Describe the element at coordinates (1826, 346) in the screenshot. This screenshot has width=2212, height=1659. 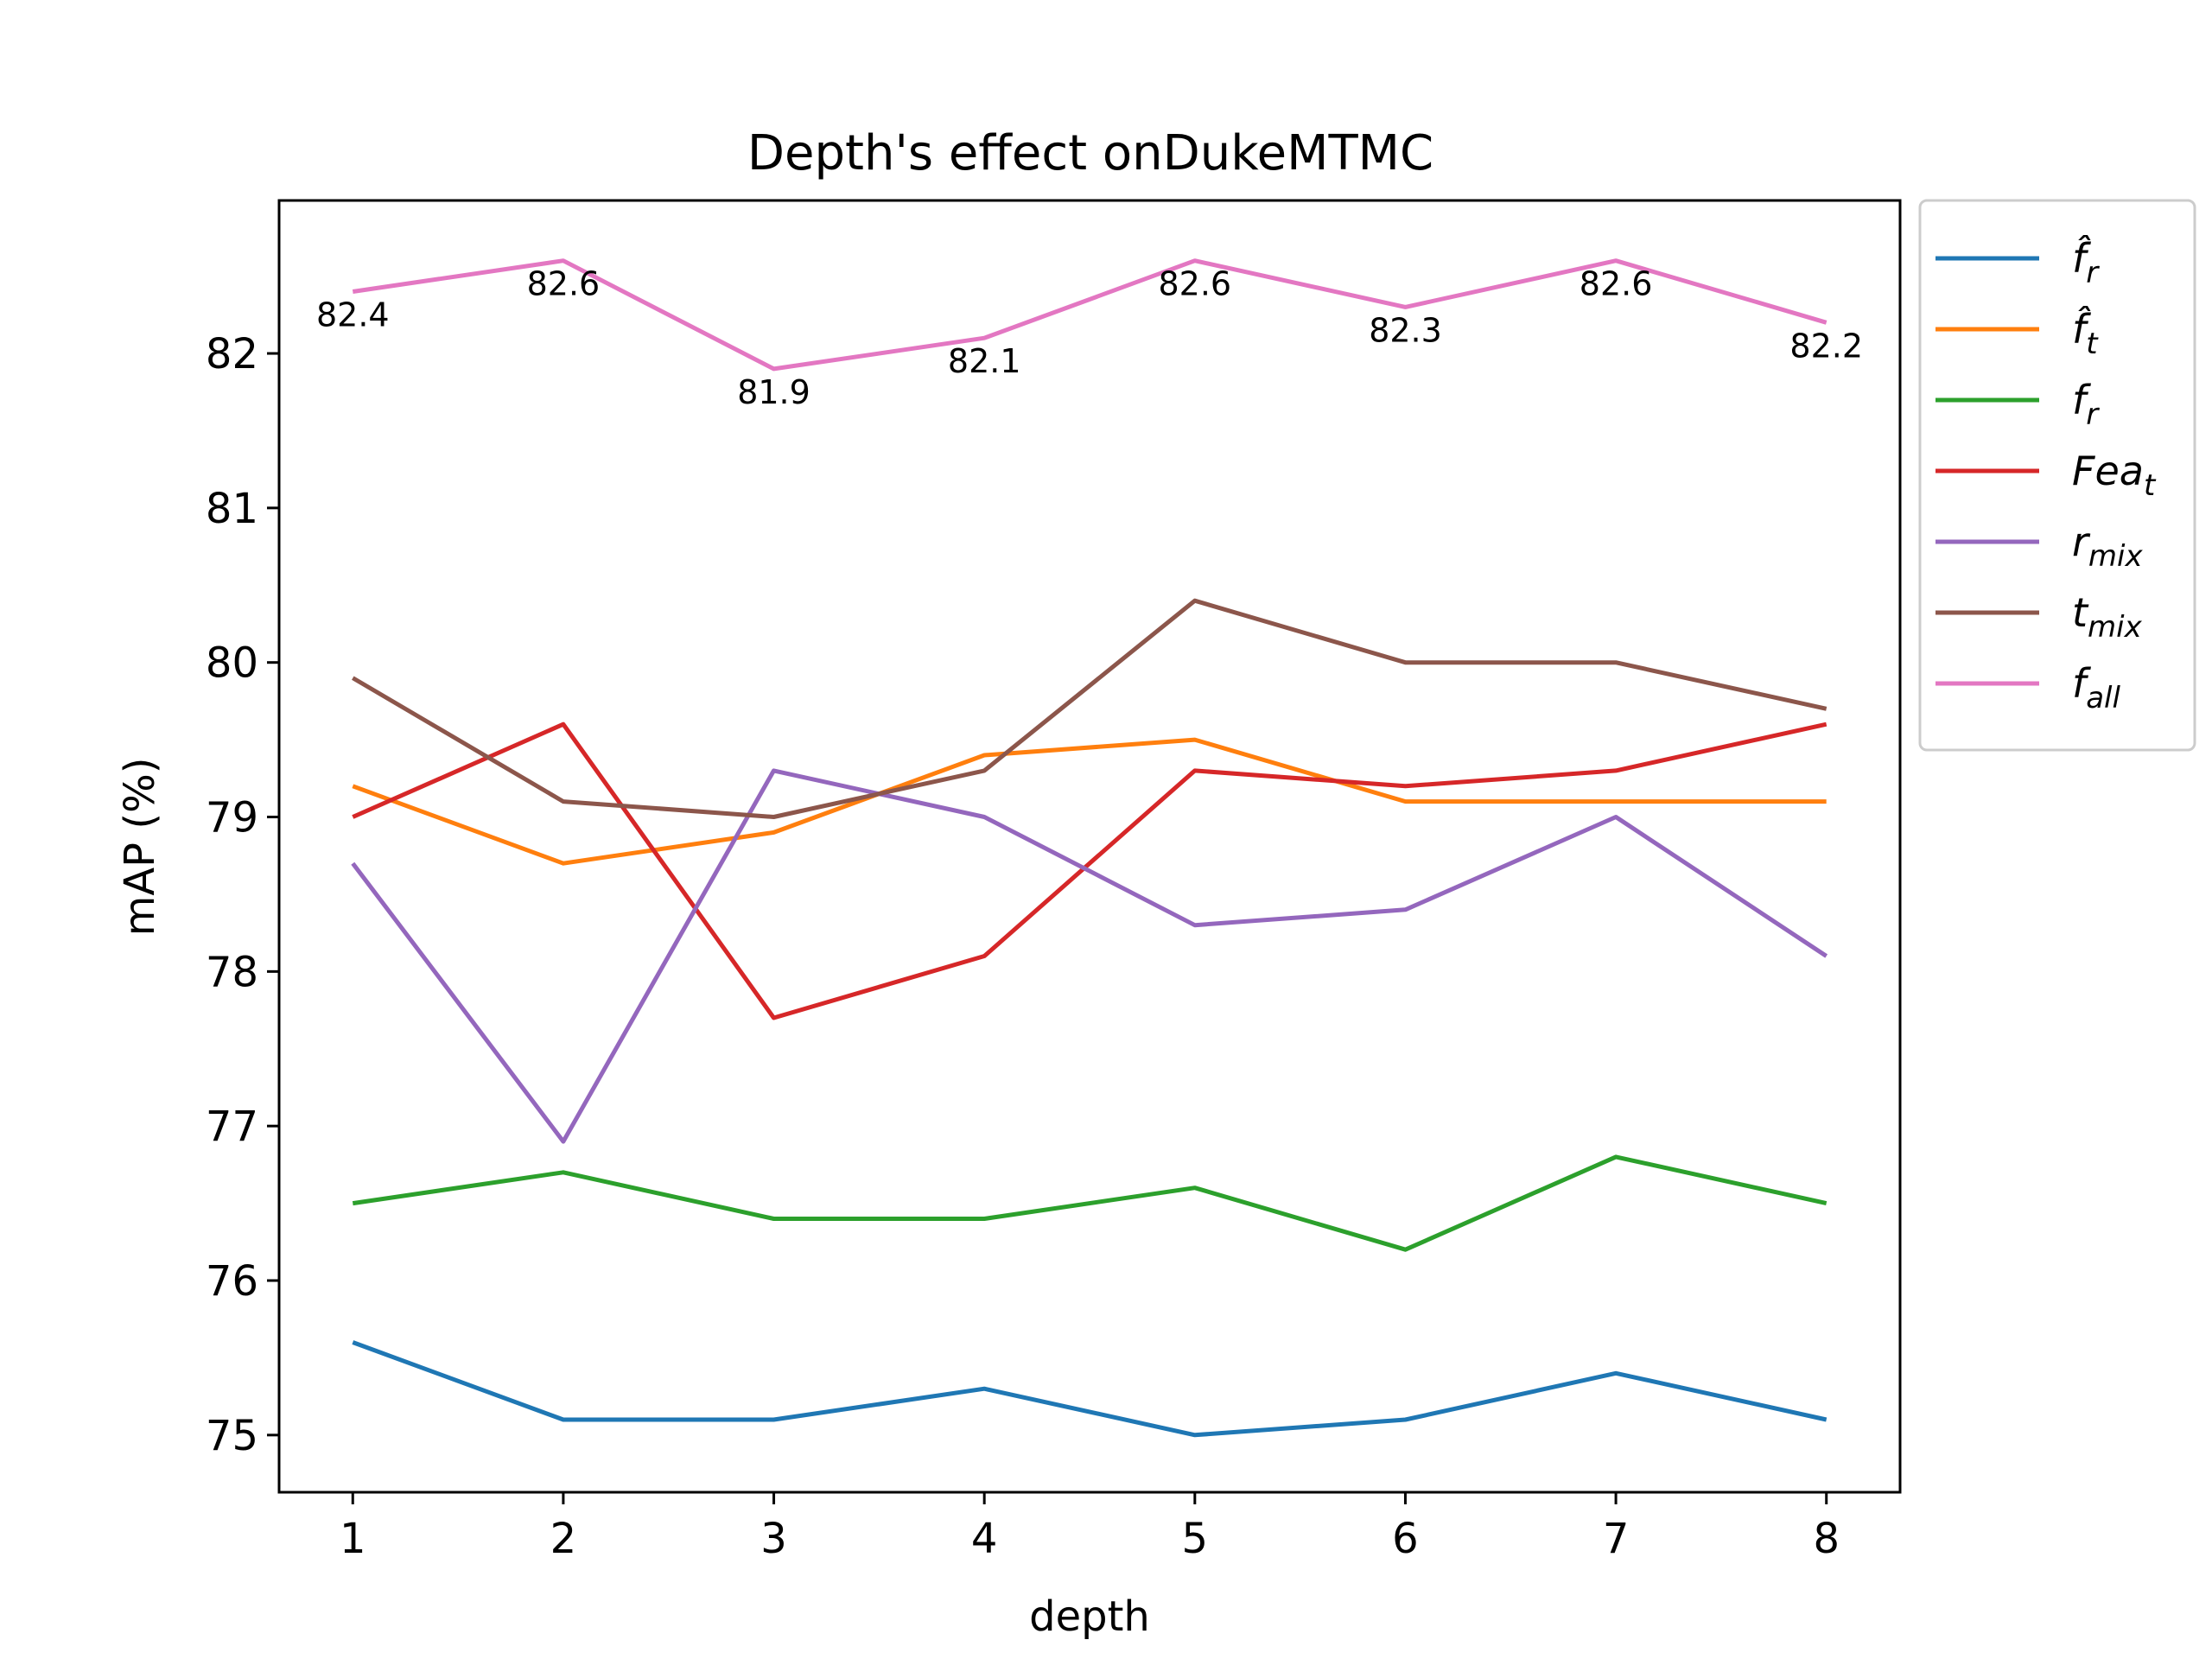
I see `data-label: 82.2` at that location.